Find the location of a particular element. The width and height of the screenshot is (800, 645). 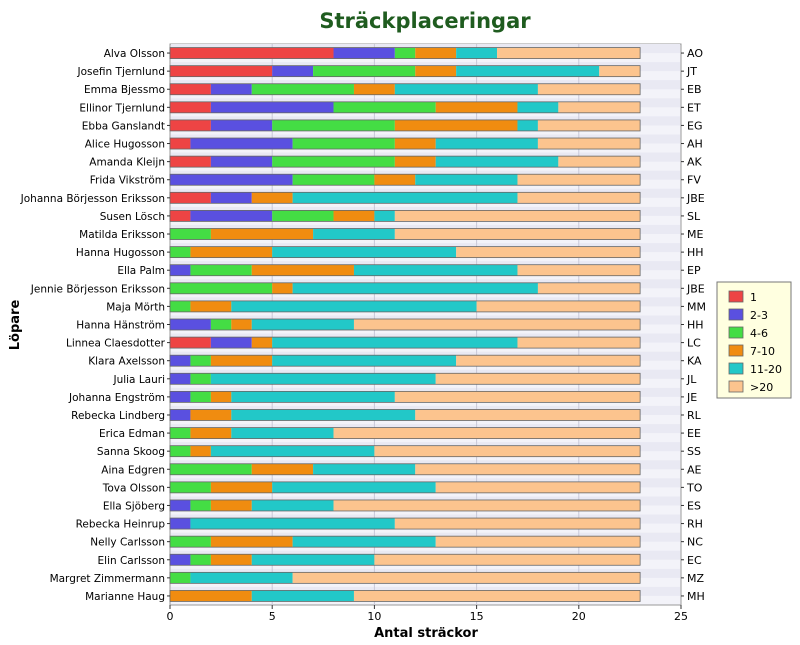

legend-label: 4-6 is located at coordinates (759, 333).